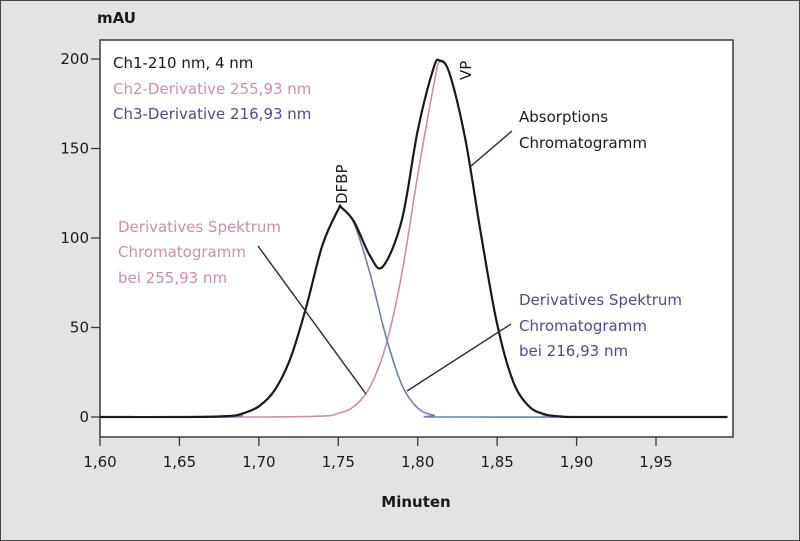  Describe the element at coordinates (466, 70) in the screenshot. I see `peak-label-vp: VP` at that location.